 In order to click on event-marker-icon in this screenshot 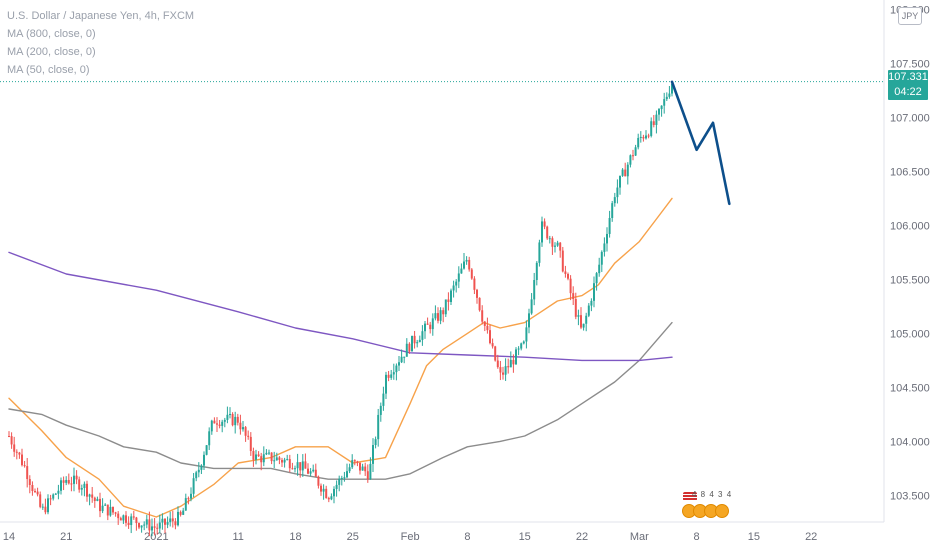, I will do `click(722, 511)`.